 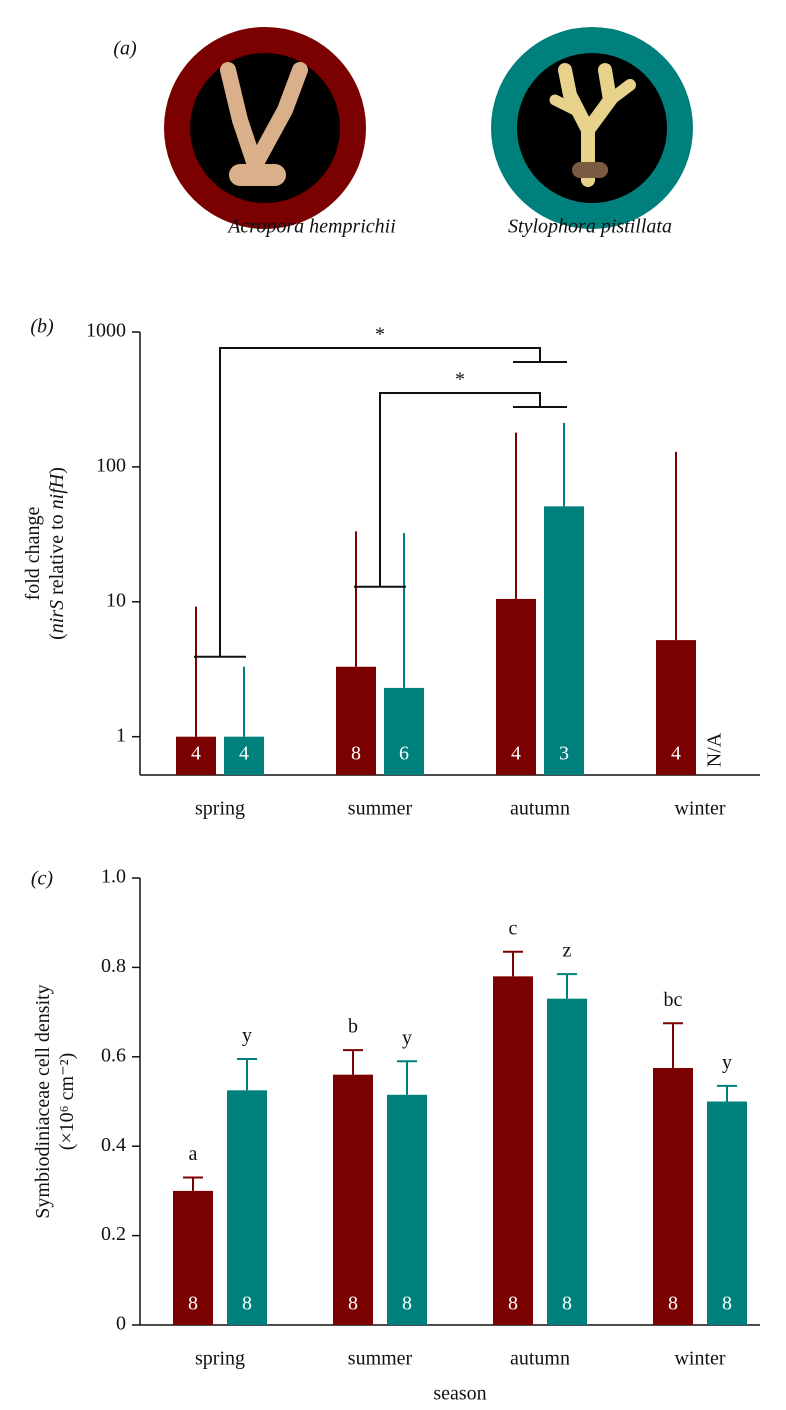 What do you see at coordinates (567, 951) in the screenshot?
I see `significance-letter: z` at bounding box center [567, 951].